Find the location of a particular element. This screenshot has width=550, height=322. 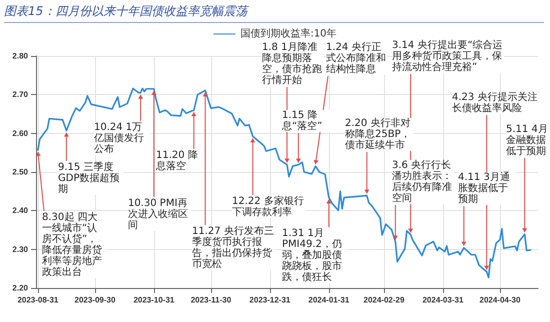

x-tick-label: 2023-08-31 is located at coordinates (38, 300).